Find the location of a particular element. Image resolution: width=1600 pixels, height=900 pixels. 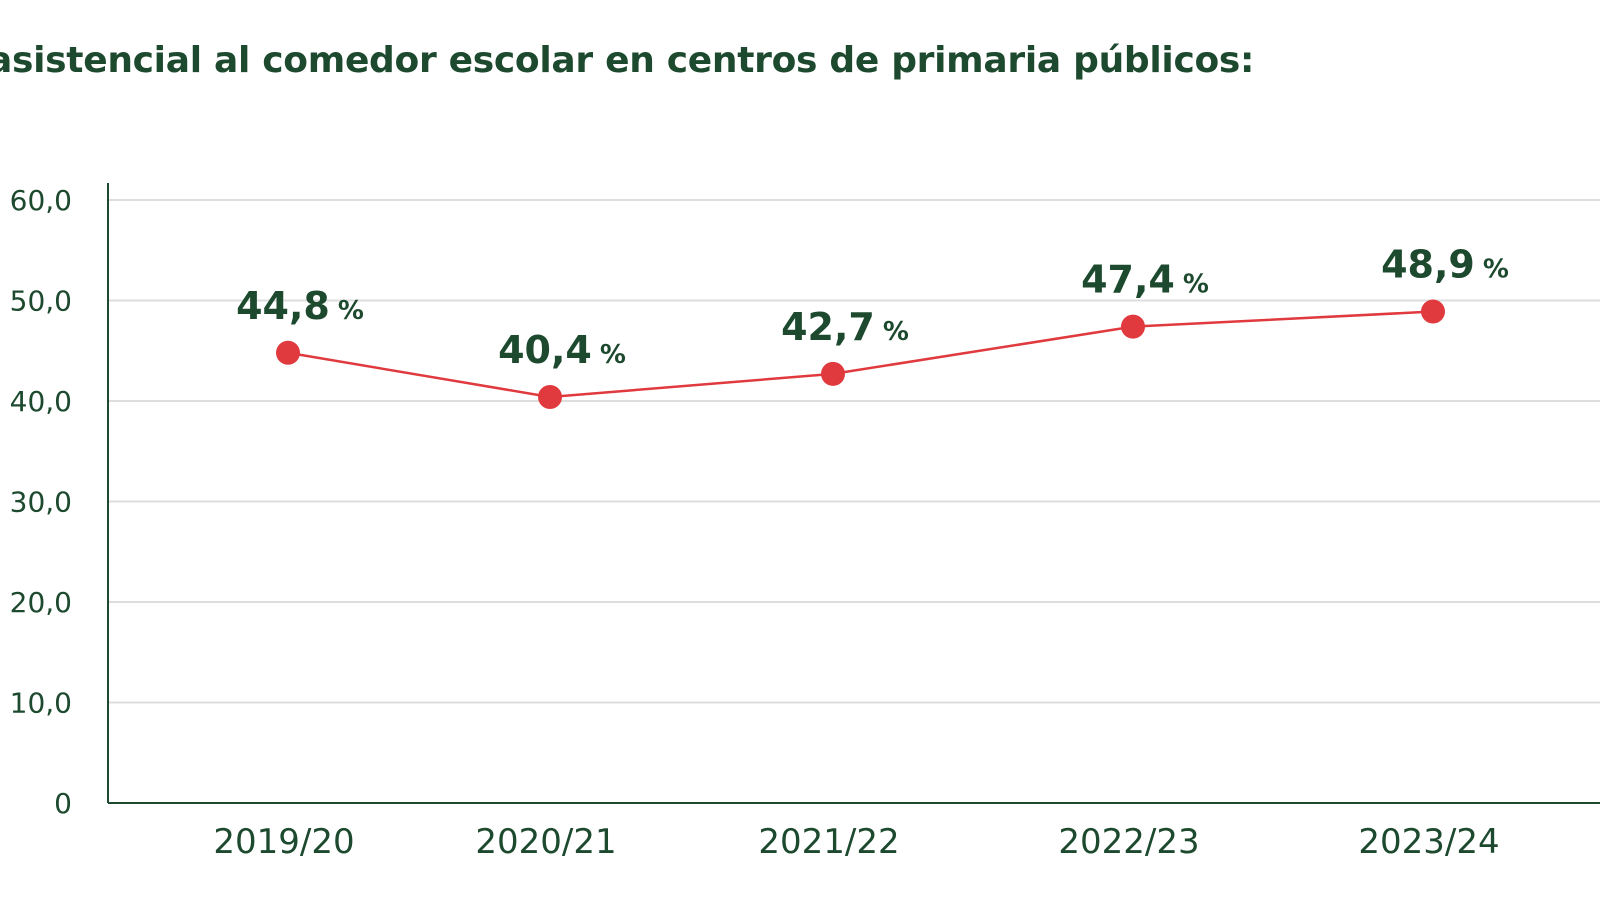

x-tick-label: 2019/20 is located at coordinates (283, 842).